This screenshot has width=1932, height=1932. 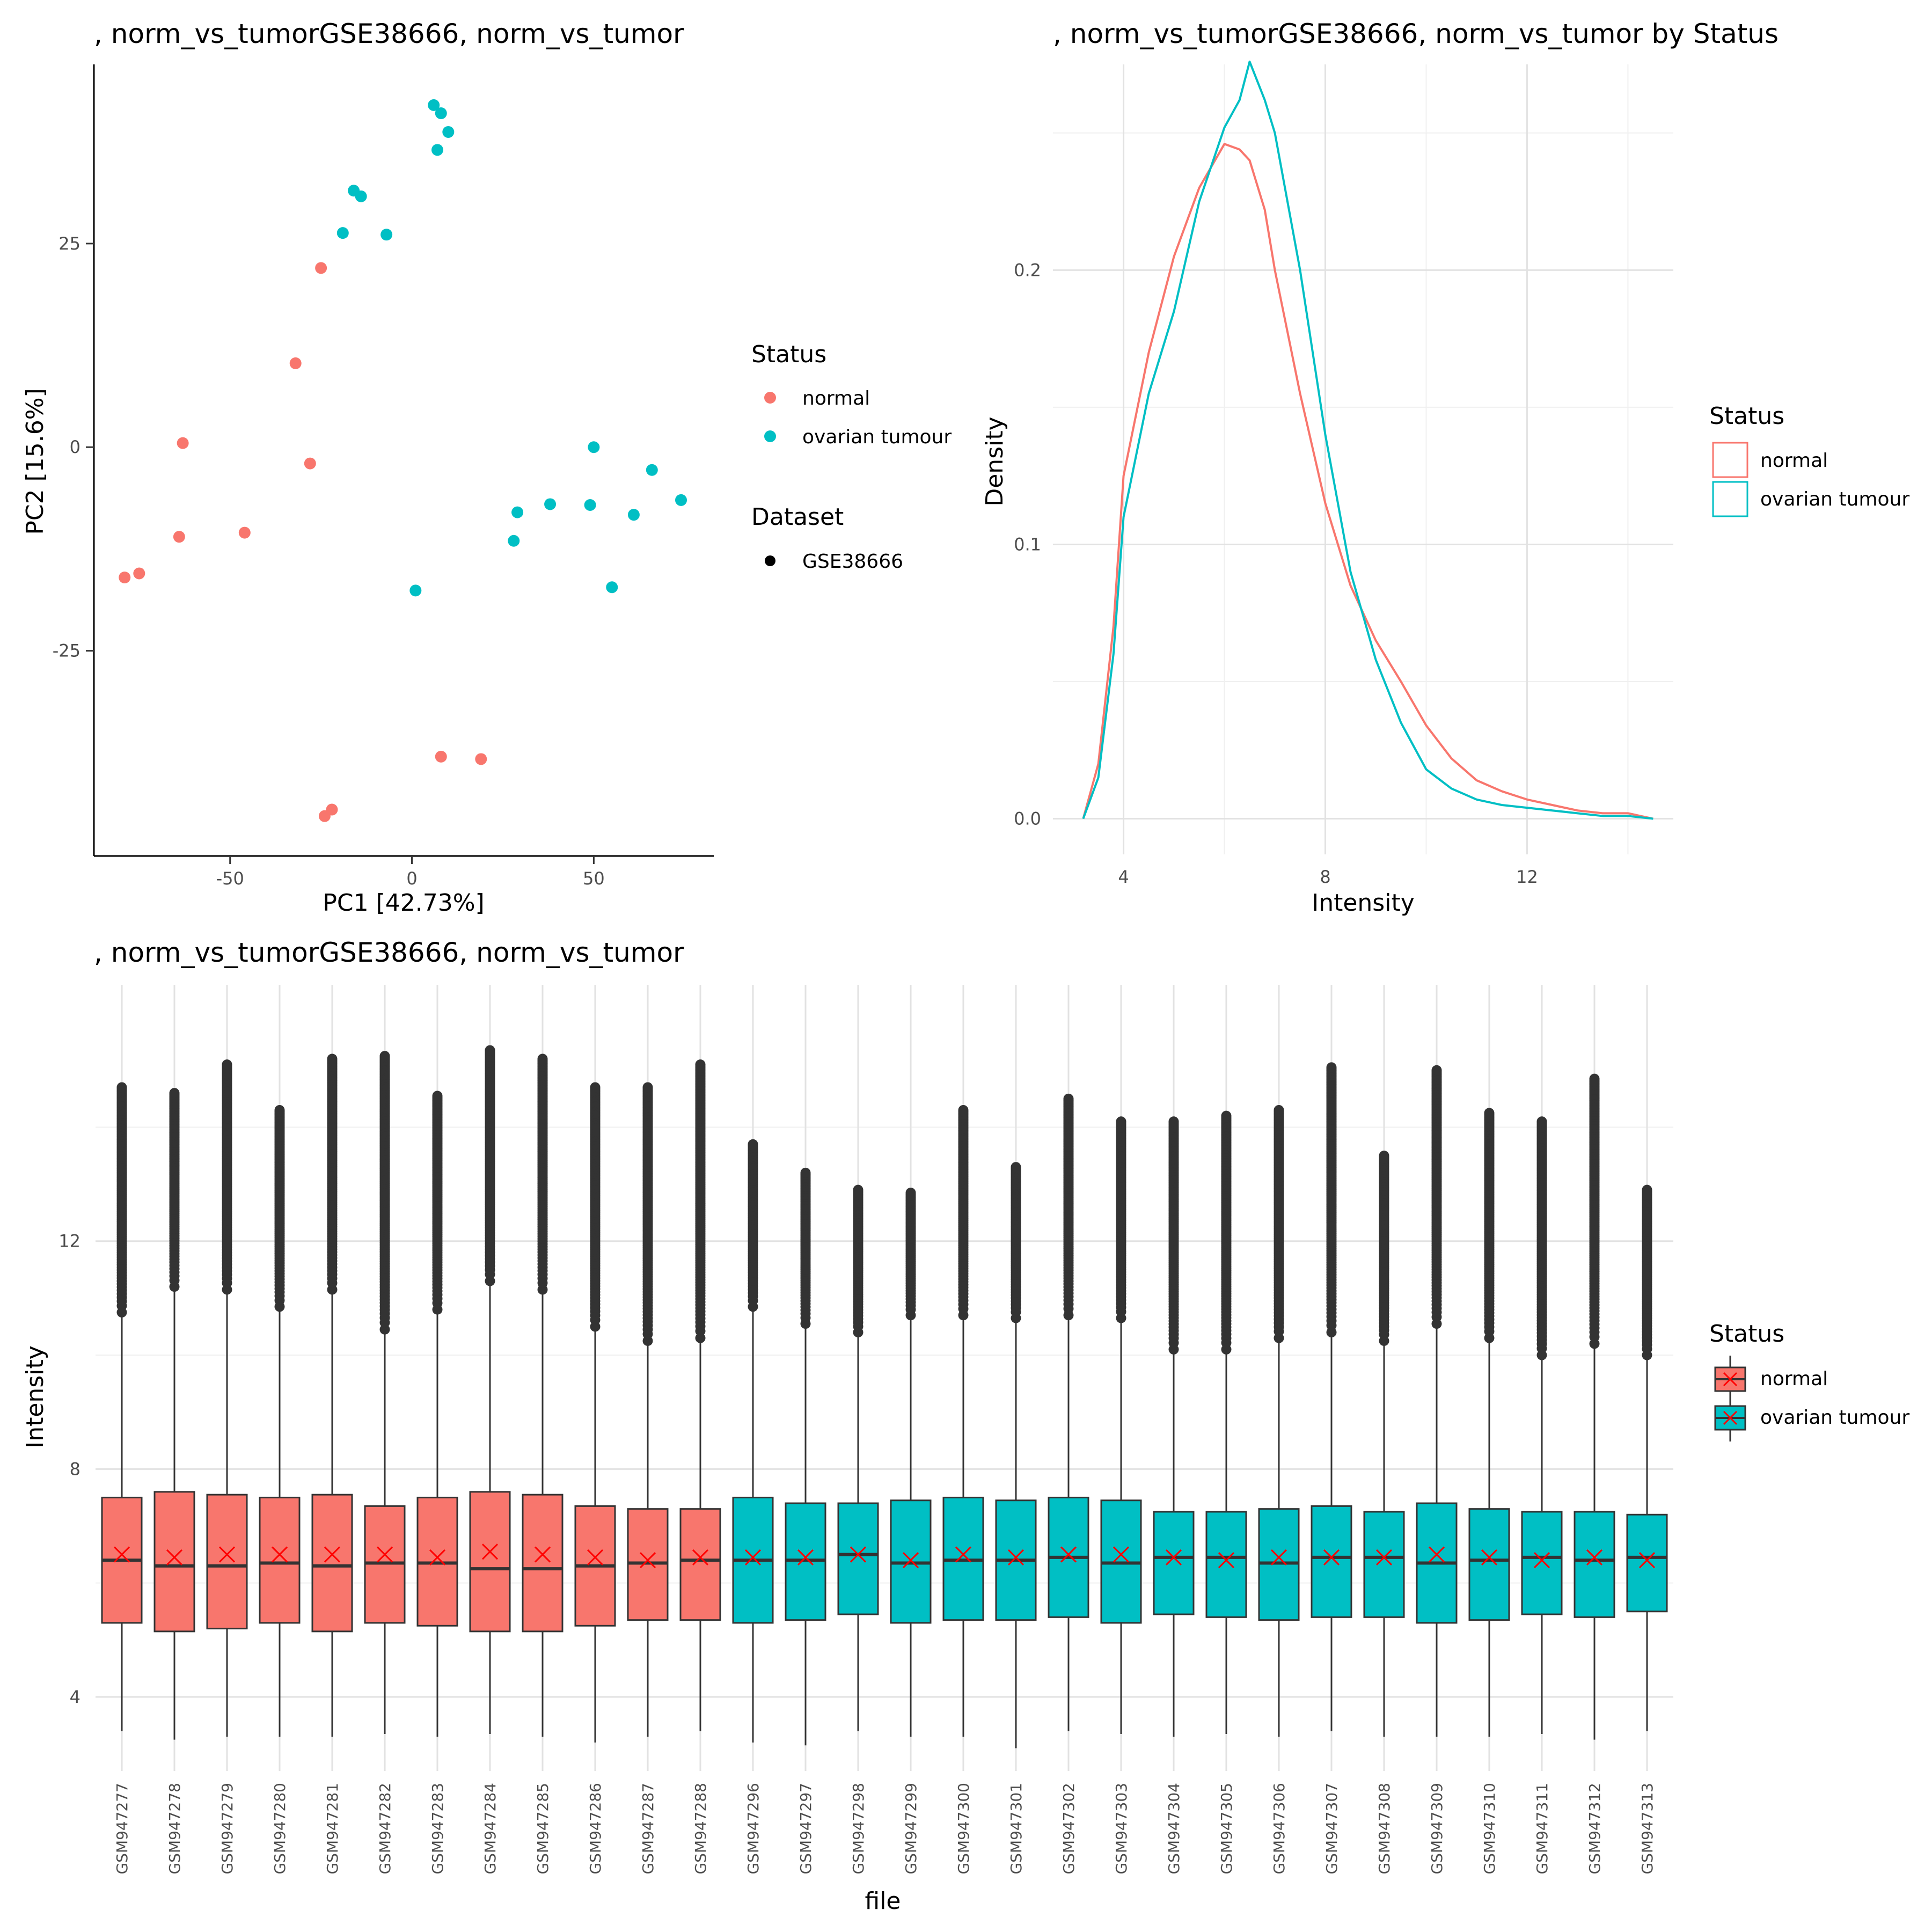 What do you see at coordinates (543, 1829) in the screenshot?
I see `boxplot-x-tick-label: GSM947285` at bounding box center [543, 1829].